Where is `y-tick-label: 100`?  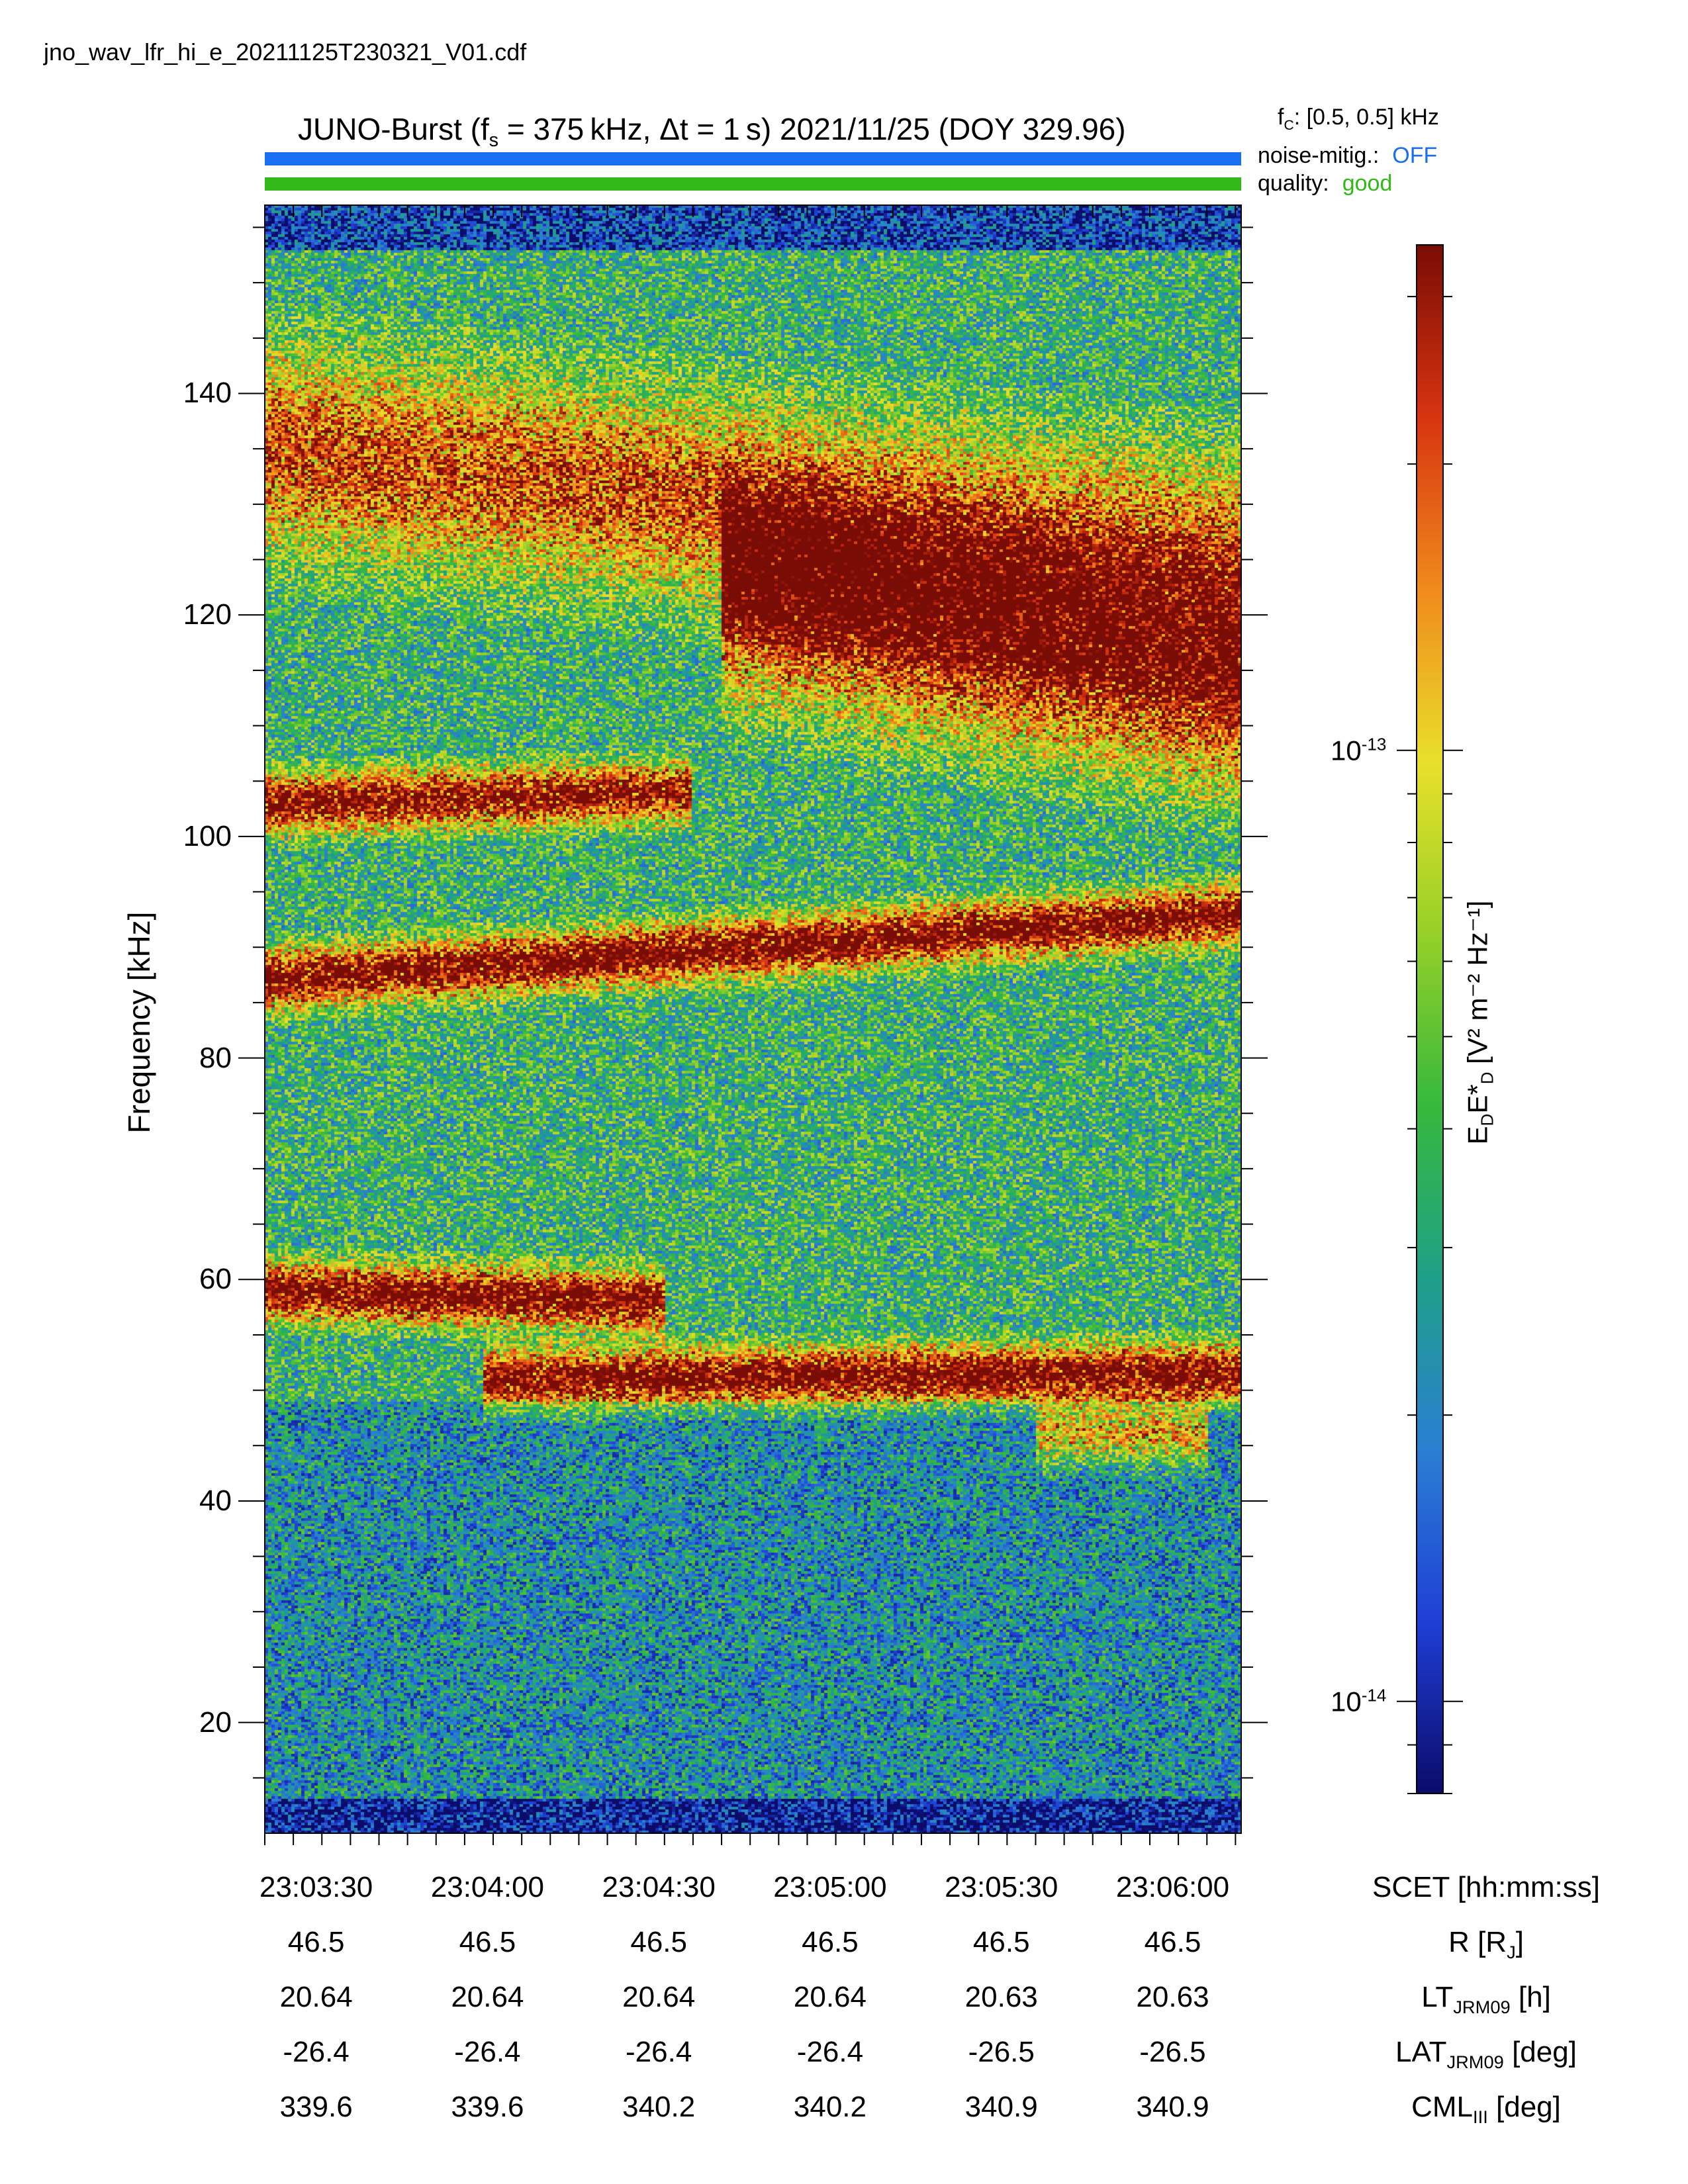
y-tick-label: 100 is located at coordinates (207, 835).